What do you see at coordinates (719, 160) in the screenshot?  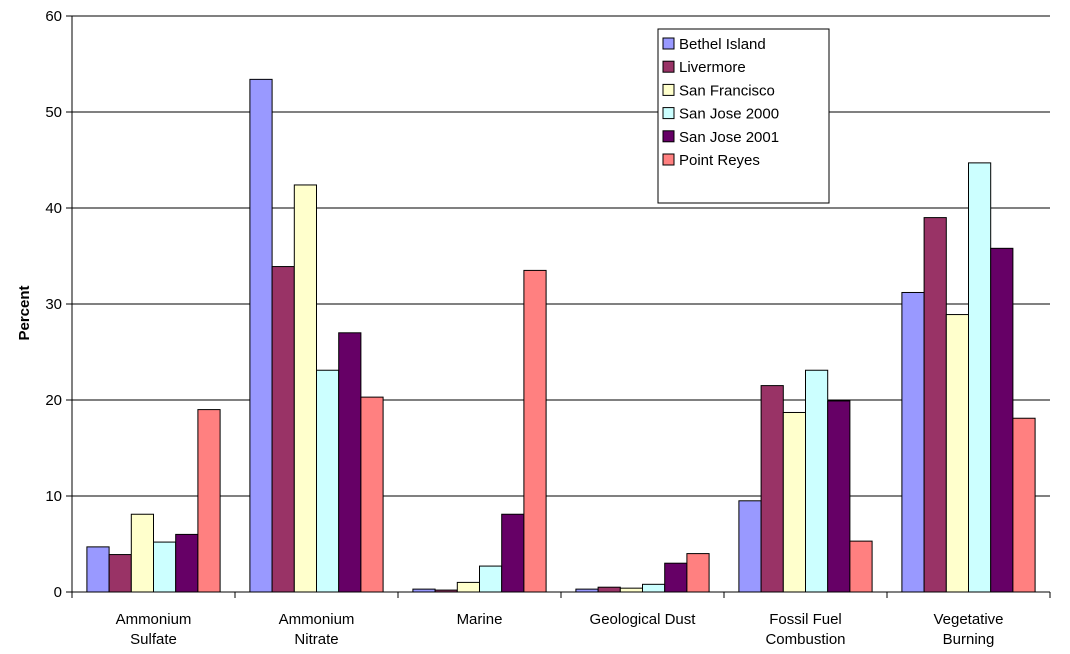 I see `legend-label: Point Reyes` at bounding box center [719, 160].